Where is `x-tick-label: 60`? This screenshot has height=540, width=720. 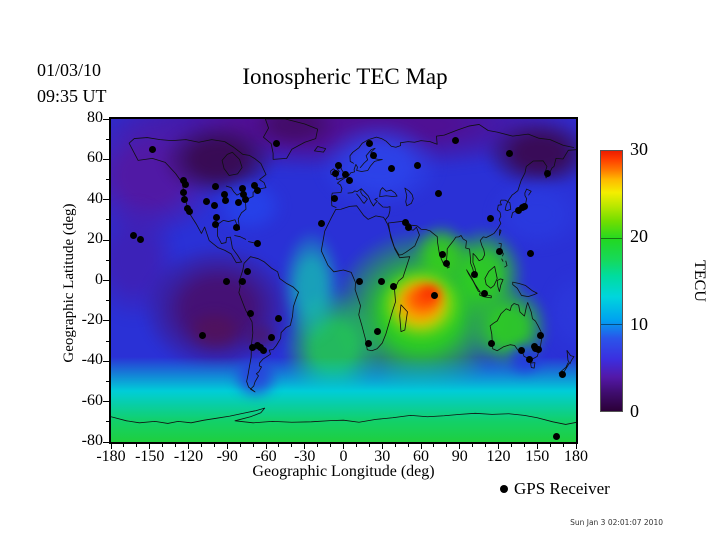 x-tick-label: 60 is located at coordinates (421, 456).